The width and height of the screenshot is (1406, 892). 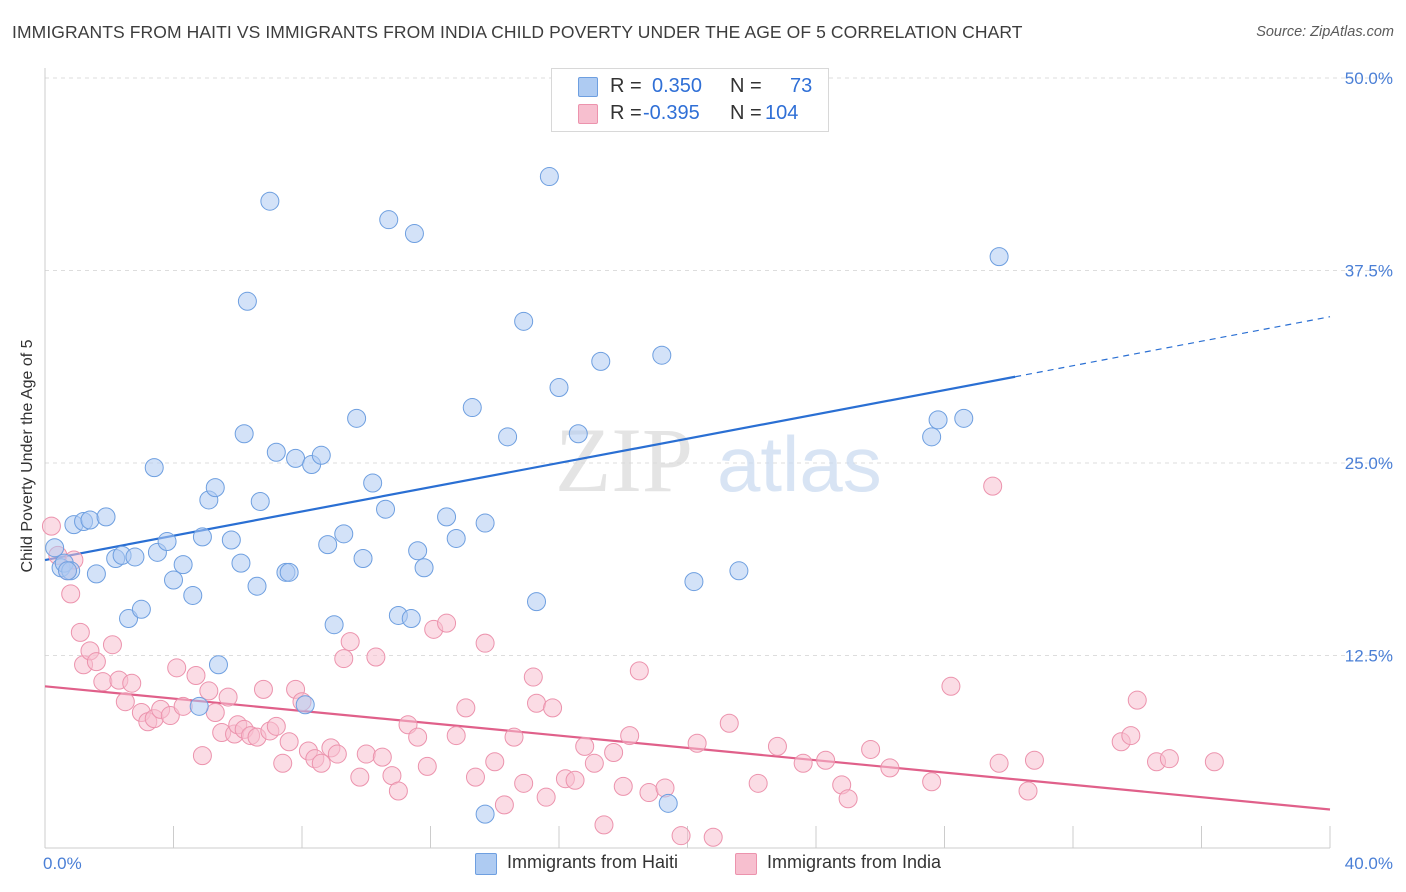 What do you see at coordinates (593, 862) in the screenshot?
I see `legend-label-haiti: Immigrants from Haiti` at bounding box center [593, 862].